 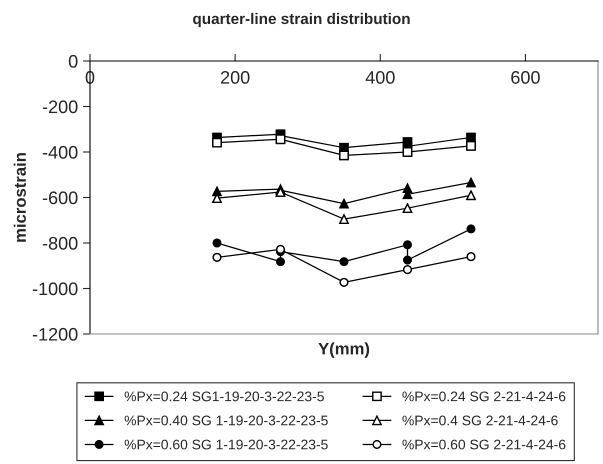 I want to click on y-tick-label: 0, so click(x=73, y=61).